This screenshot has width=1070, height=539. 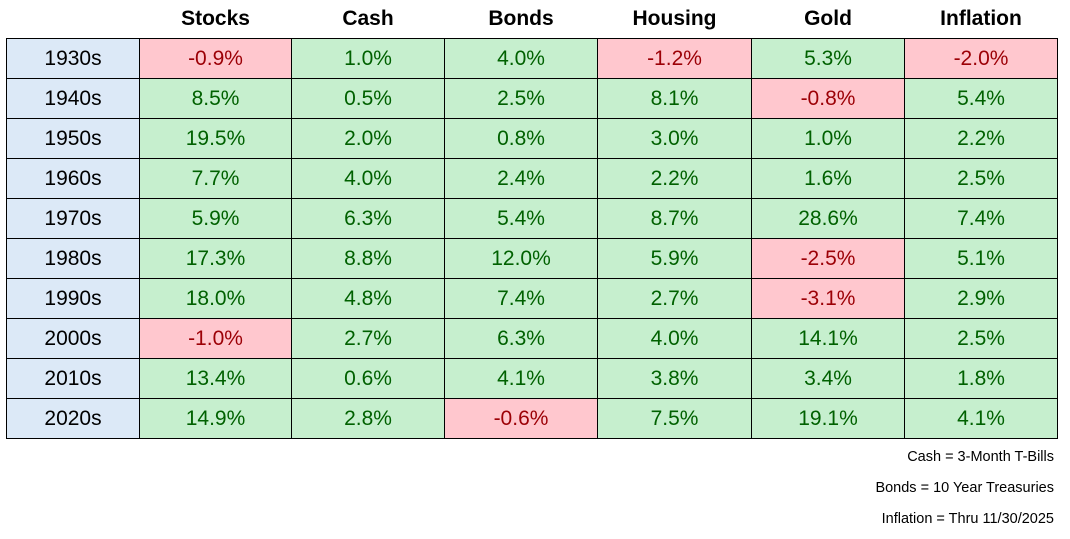 I want to click on row-label: 1980s, so click(x=73, y=258).